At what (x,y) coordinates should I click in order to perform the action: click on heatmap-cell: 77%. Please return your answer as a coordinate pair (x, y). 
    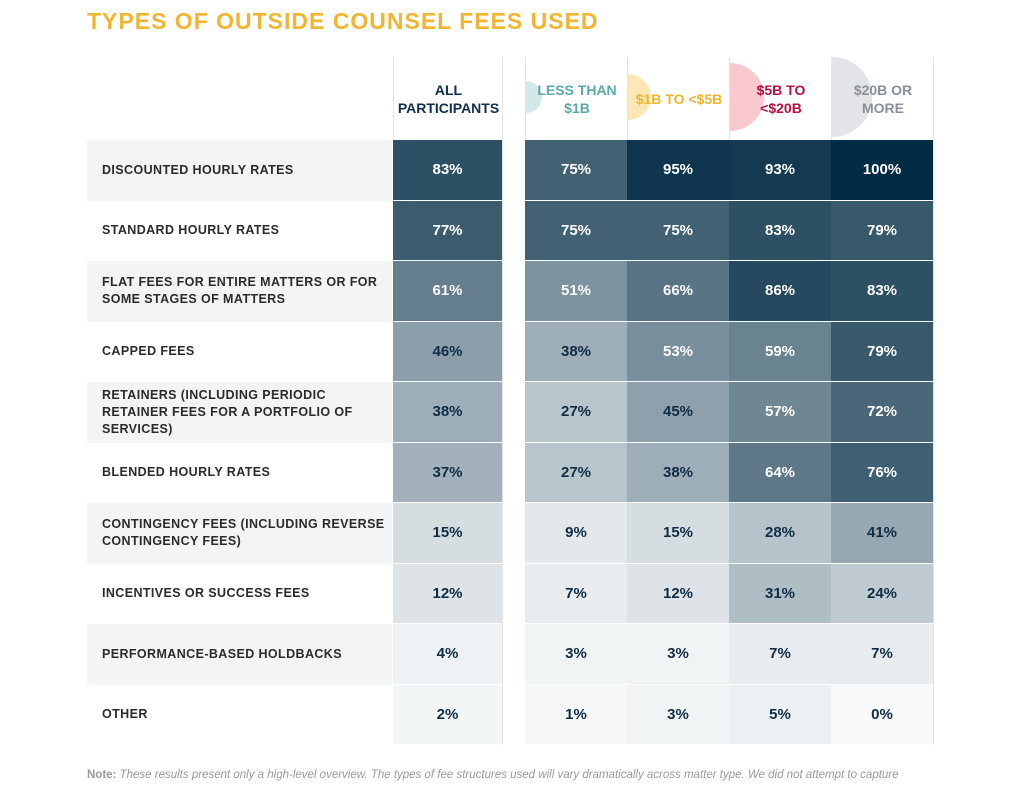
    Looking at the image, I should click on (447, 230).